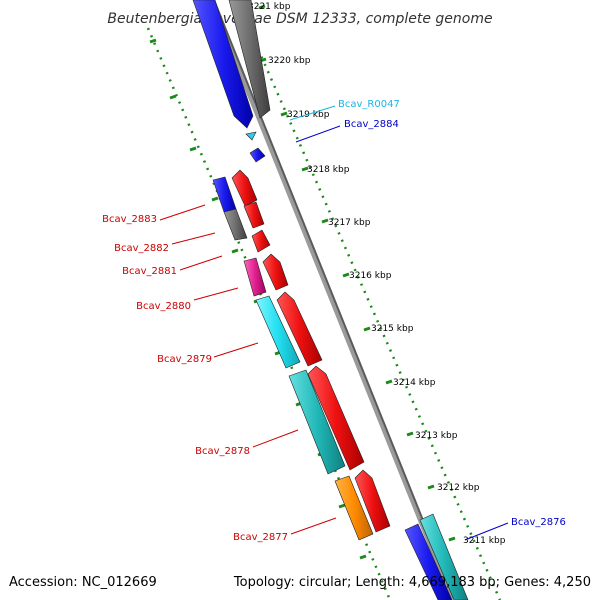  I want to click on kbp-label: 3217 kbp, so click(349, 223).